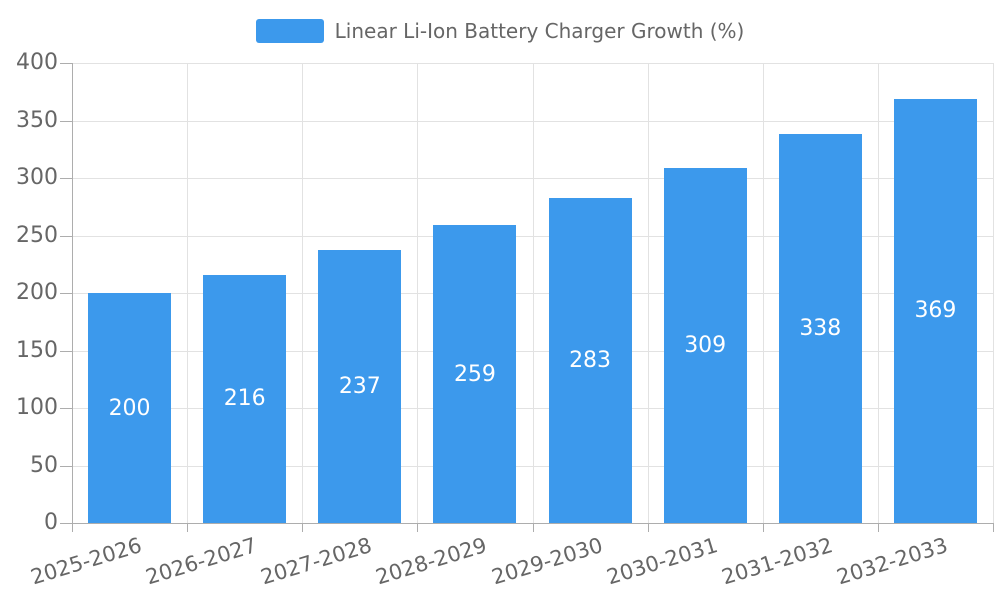 The image size is (1000, 600). I want to click on x-axis-category-label: 2031-2032, so click(777, 561).